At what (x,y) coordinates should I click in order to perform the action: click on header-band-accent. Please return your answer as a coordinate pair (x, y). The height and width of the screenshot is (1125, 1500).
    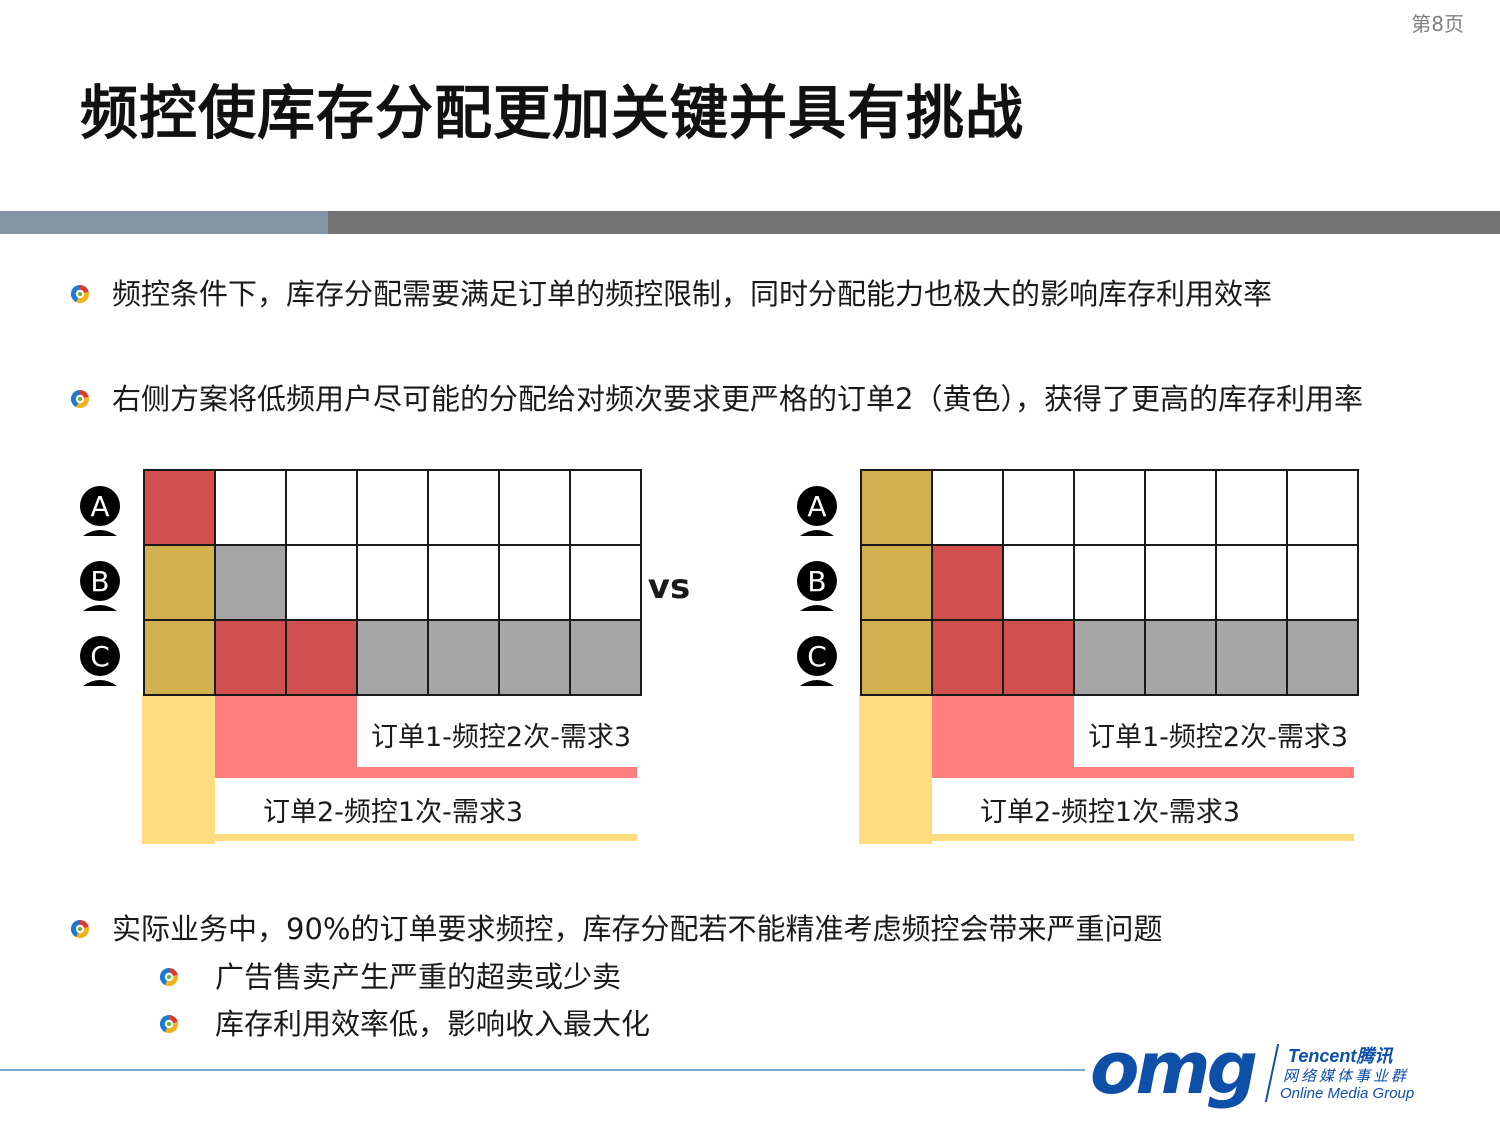
    Looking at the image, I should click on (164, 222).